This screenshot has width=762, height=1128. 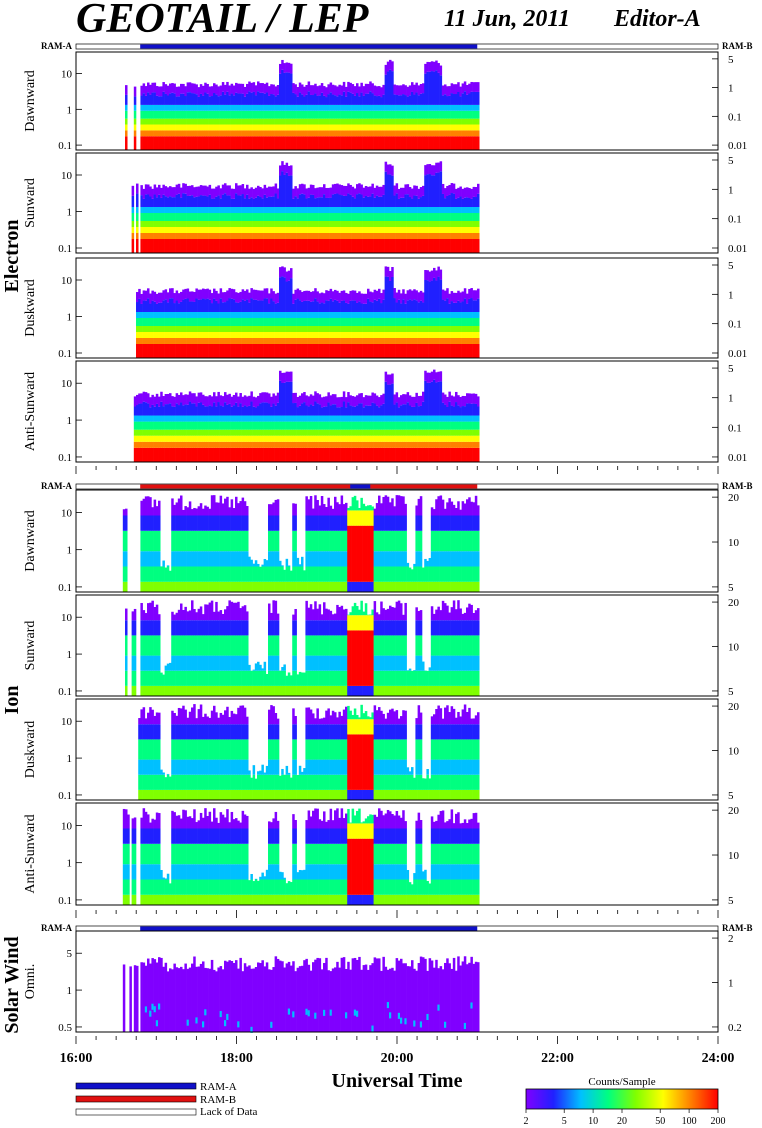 I want to click on panel-ion-duskward: 10 1 0.1 20 10 5 Duskward, so click(x=381, y=750).